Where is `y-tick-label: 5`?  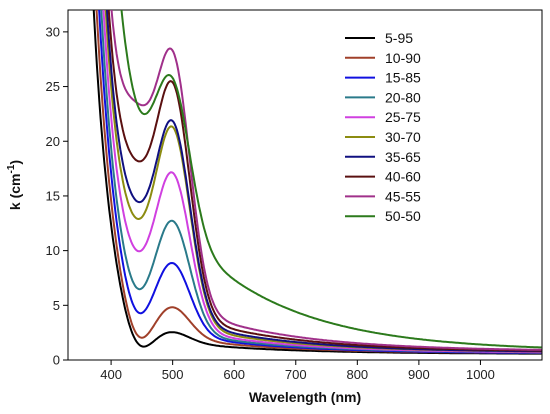 y-tick-label: 5 is located at coordinates (56, 305).